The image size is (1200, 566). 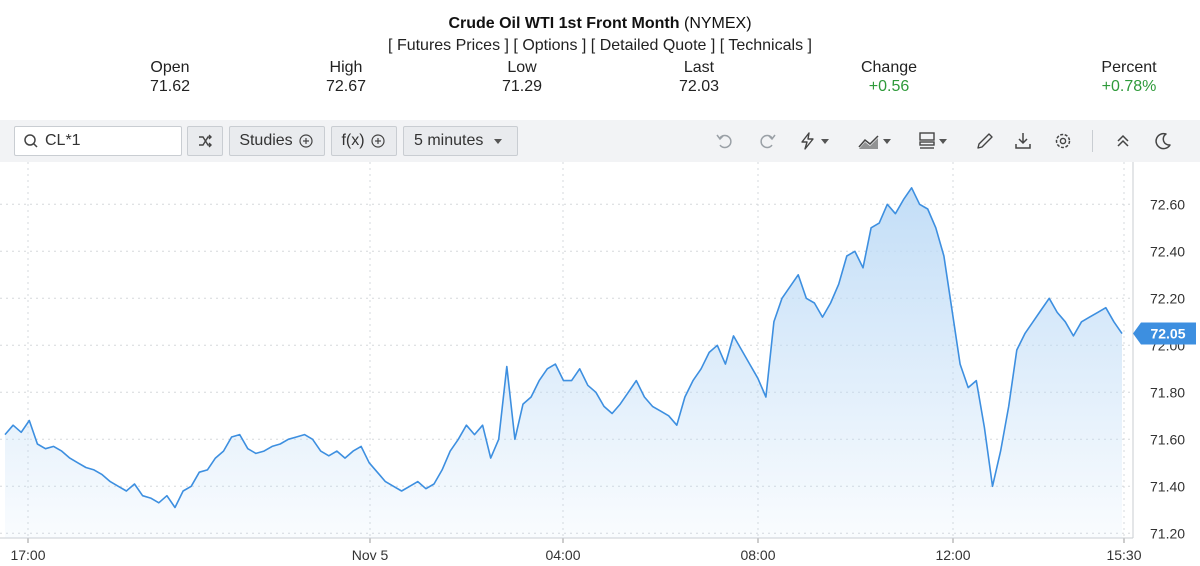 I want to click on link-futures-prices: Futures Prices, so click(x=448, y=45).